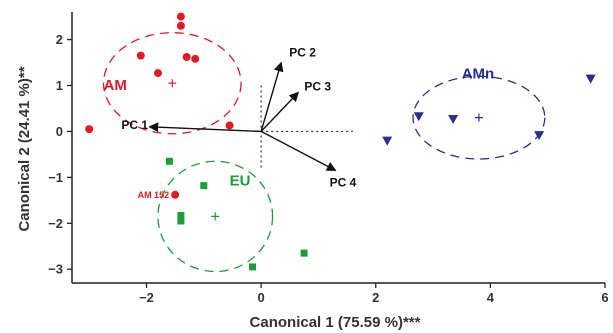  What do you see at coordinates (24, 148) in the screenshot?
I see `y-axis-title: Canonical 2 (24.41 %)**` at bounding box center [24, 148].